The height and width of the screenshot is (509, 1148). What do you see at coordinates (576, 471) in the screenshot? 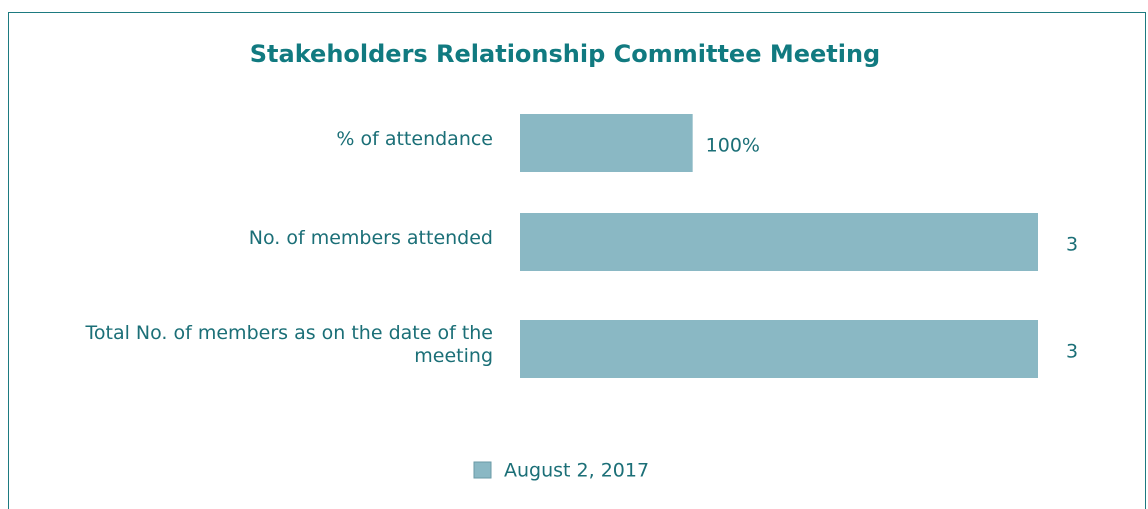
I see `legend-label: August 2, 2017` at bounding box center [576, 471].